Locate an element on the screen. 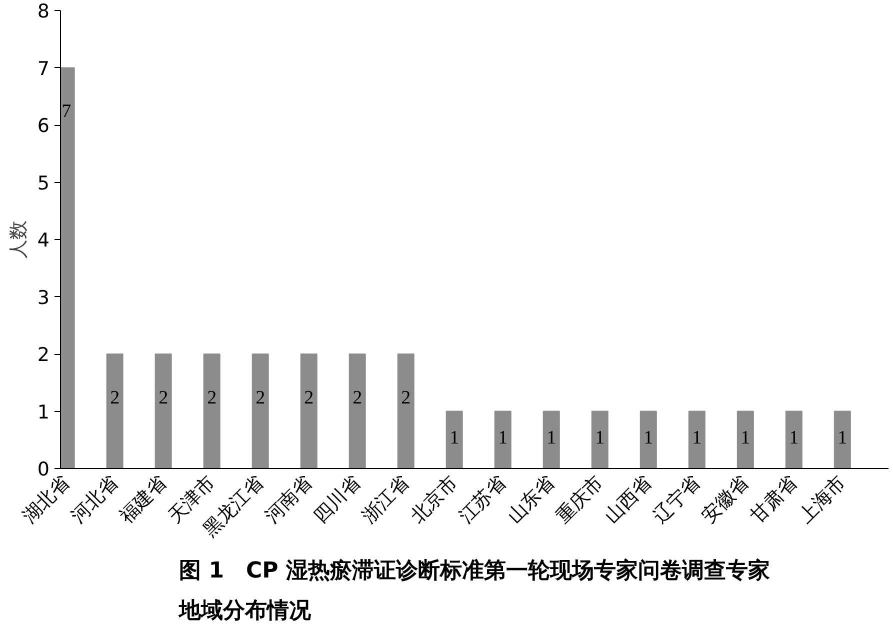 The width and height of the screenshot is (893, 628). data-label: 7 is located at coordinates (67, 111).